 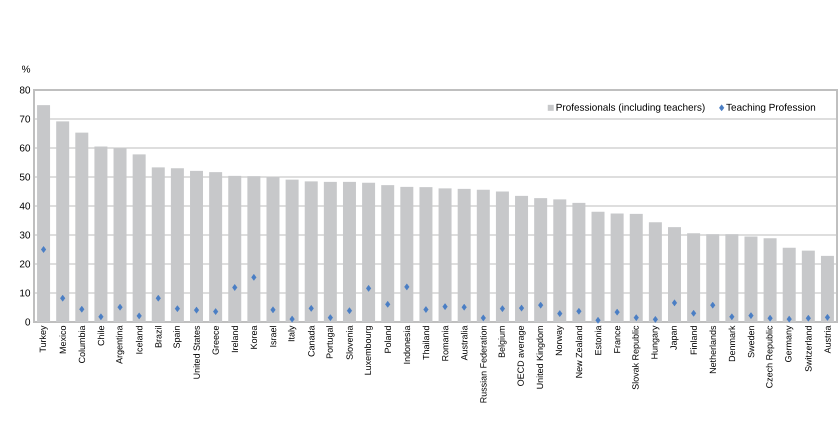 I want to click on y-axis-title: %, so click(x=26, y=69).